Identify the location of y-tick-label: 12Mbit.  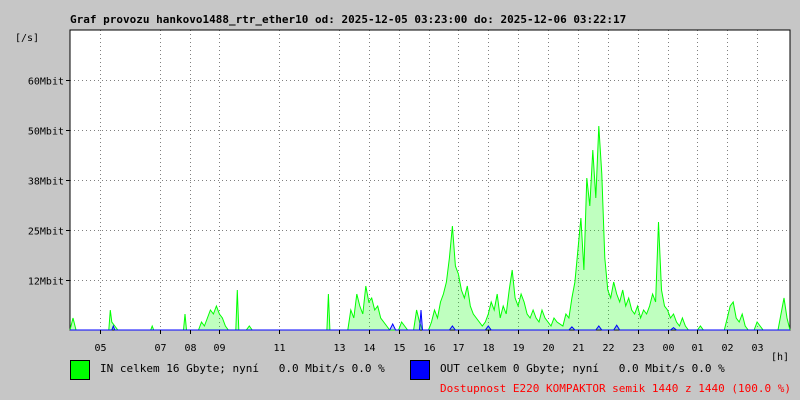
(46, 282).